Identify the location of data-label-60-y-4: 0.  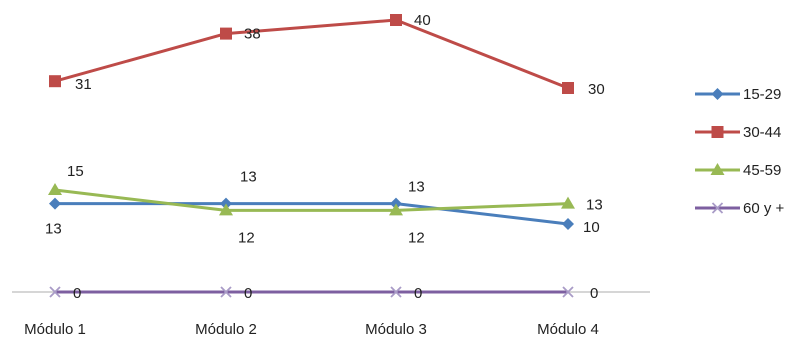
(594, 293).